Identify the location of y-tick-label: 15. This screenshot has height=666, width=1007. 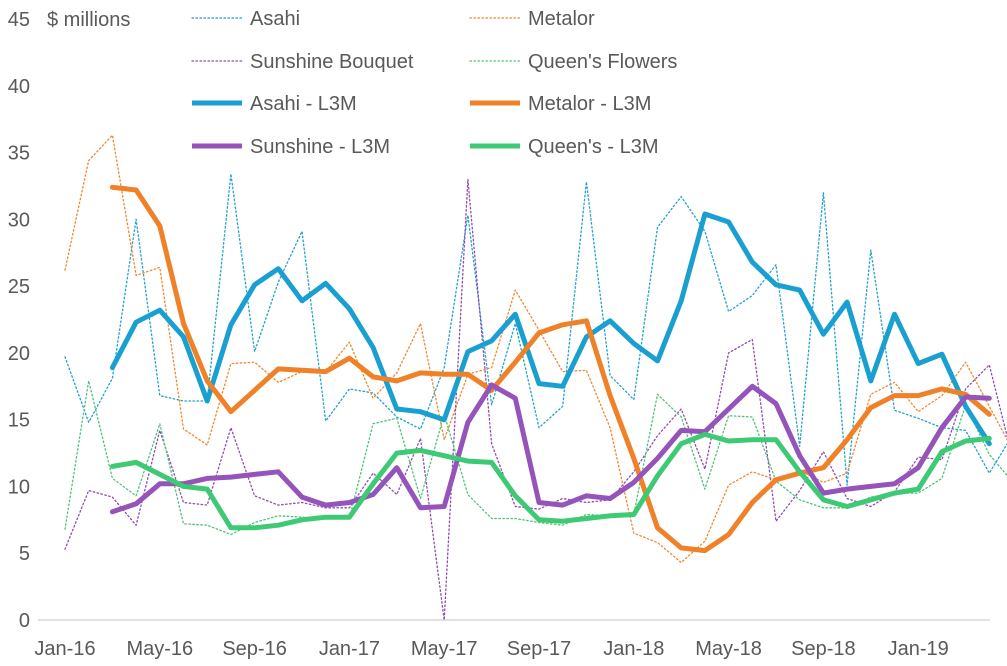
(19, 421).